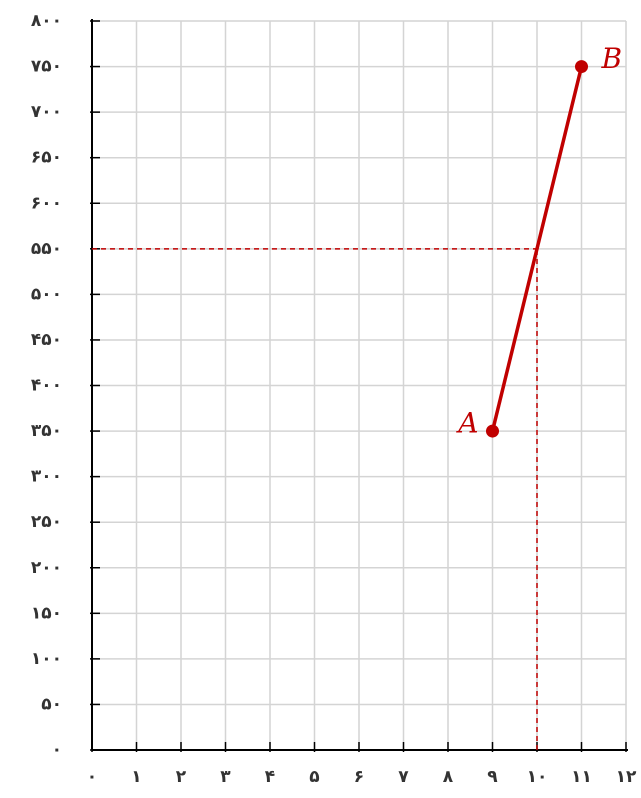 Image resolution: width=641 pixels, height=798 pixels. I want to click on y-tick-label: ۵۵۰, so click(46, 249).